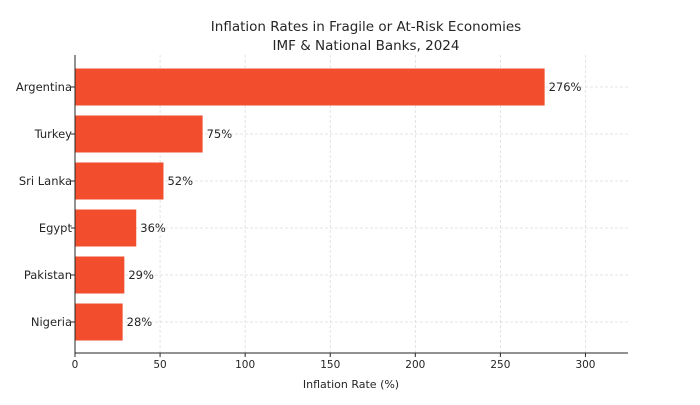 Image resolution: width=700 pixels, height=405 pixels. Describe the element at coordinates (180, 181) in the screenshot. I see `data-label: 52%` at that location.